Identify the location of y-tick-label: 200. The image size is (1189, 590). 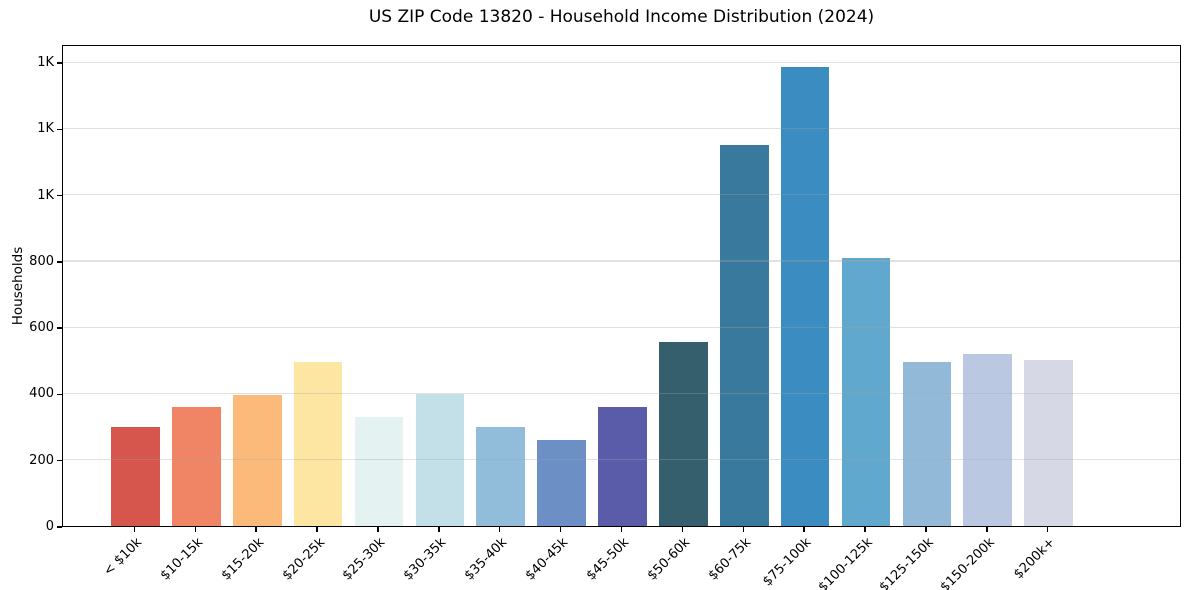
(41, 460).